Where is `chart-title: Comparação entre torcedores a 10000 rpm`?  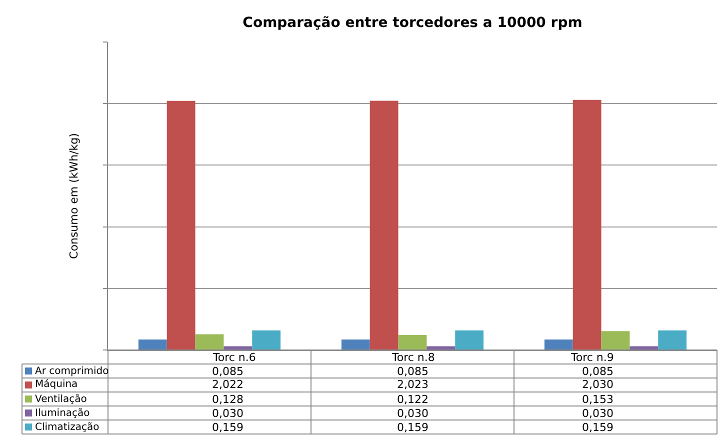 chart-title: Comparação entre torcedores a 10000 rpm is located at coordinates (412, 22).